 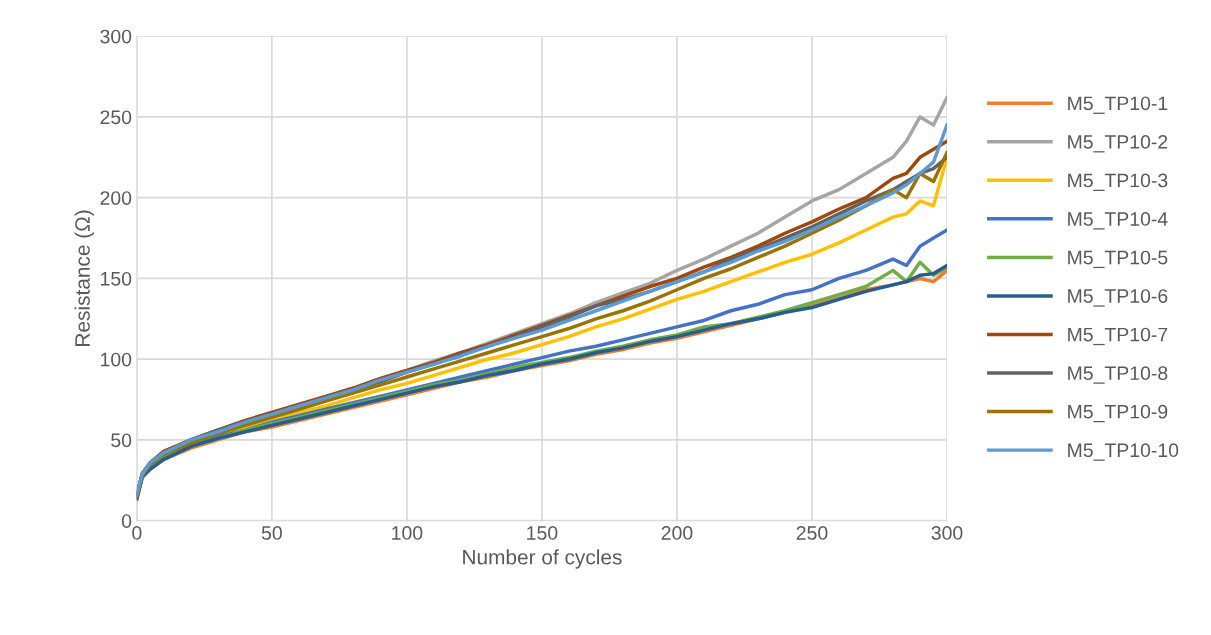 What do you see at coordinates (1118, 144) in the screenshot?
I see `legend-label: M5_TP10-2` at bounding box center [1118, 144].